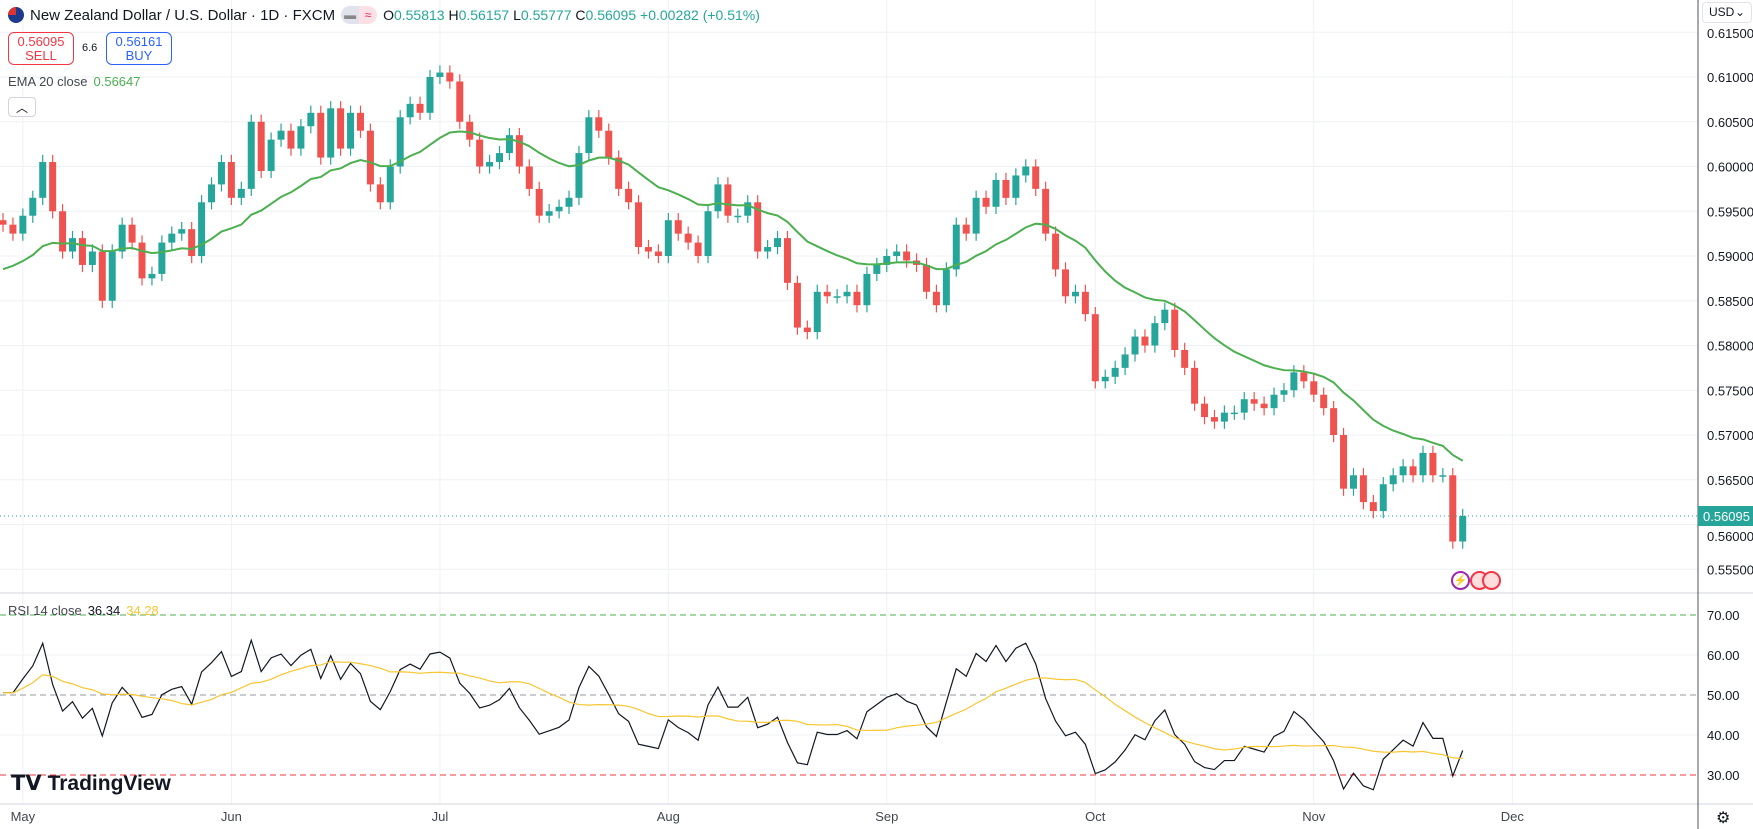 This screenshot has height=829, width=1753. What do you see at coordinates (1730, 122) in the screenshot?
I see `price-tick-label: 0.60500` at bounding box center [1730, 122].